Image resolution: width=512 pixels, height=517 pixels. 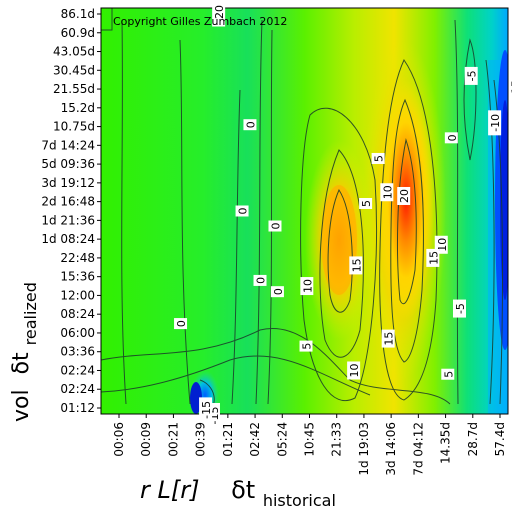 What do you see at coordinates (77, 314) in the screenshot?
I see `y-tick-label: 08:24` at bounding box center [77, 314].